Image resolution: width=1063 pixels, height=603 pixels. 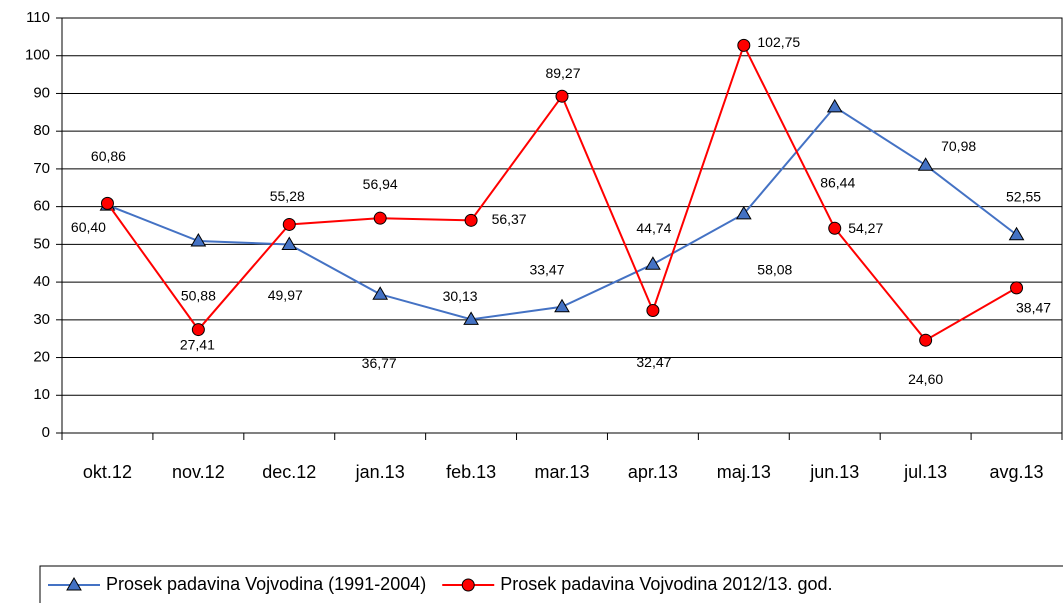 What do you see at coordinates (287, 196) in the screenshot?
I see `data-label: 55,28` at bounding box center [287, 196].